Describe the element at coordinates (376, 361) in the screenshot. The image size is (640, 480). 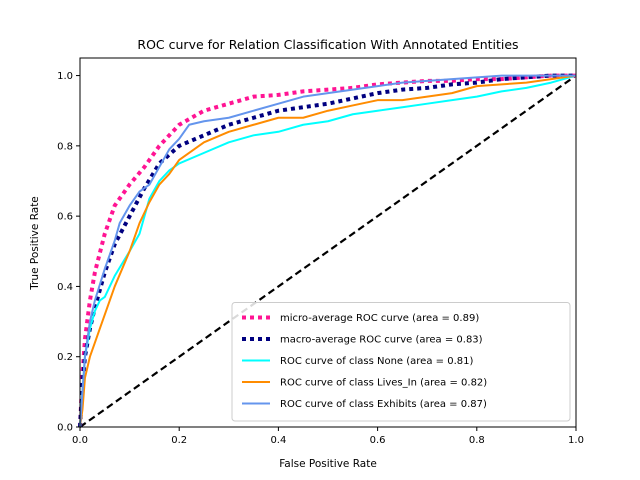
I see `legend-label: ROC curve of class None (area = 0.81)` at that location.